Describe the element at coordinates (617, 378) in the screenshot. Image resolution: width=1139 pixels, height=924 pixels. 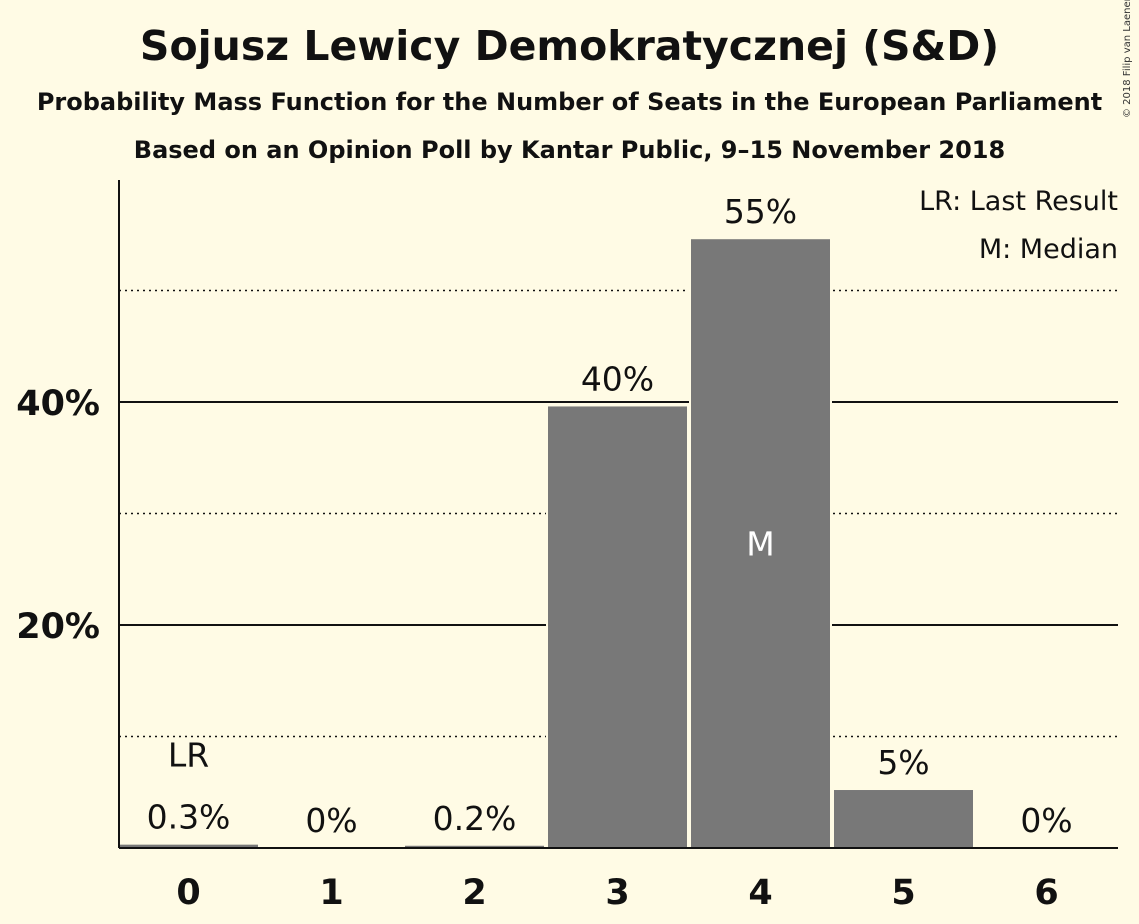
I see `data-label-3: 40%` at that location.